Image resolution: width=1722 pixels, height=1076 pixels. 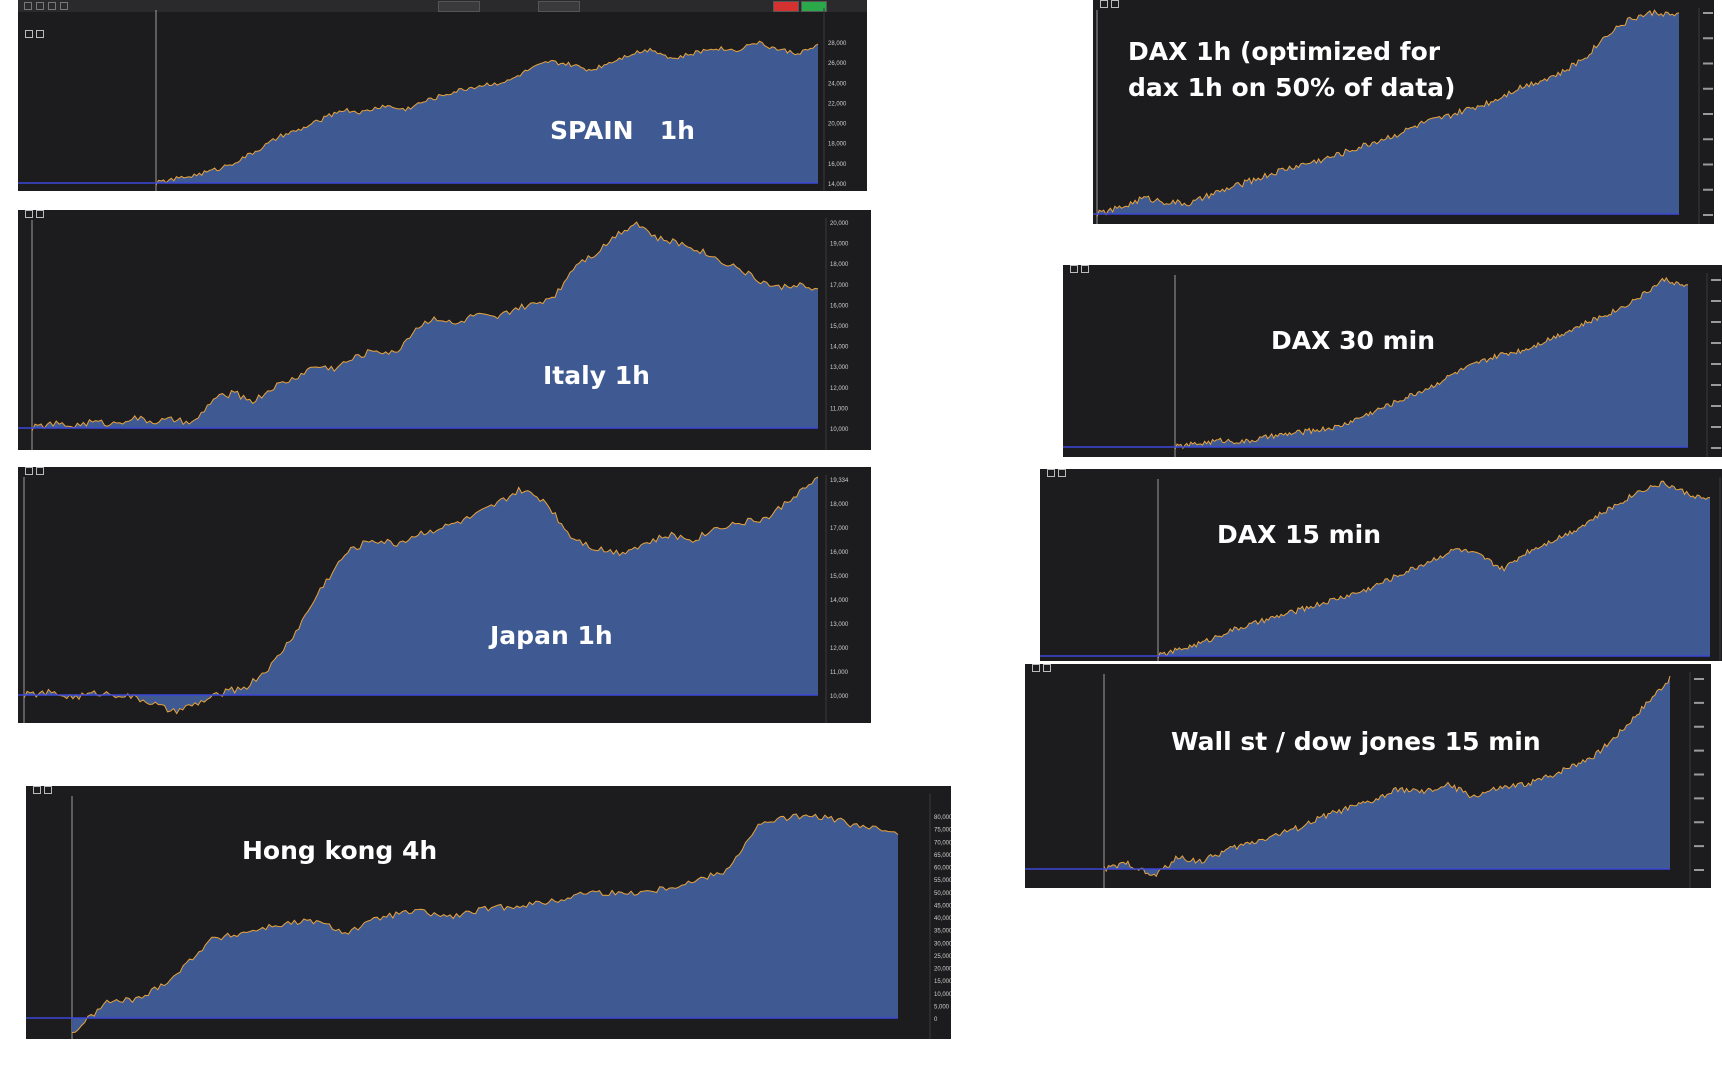 What do you see at coordinates (837, 104) in the screenshot?
I see `y-tick-label: 22,000` at bounding box center [837, 104].